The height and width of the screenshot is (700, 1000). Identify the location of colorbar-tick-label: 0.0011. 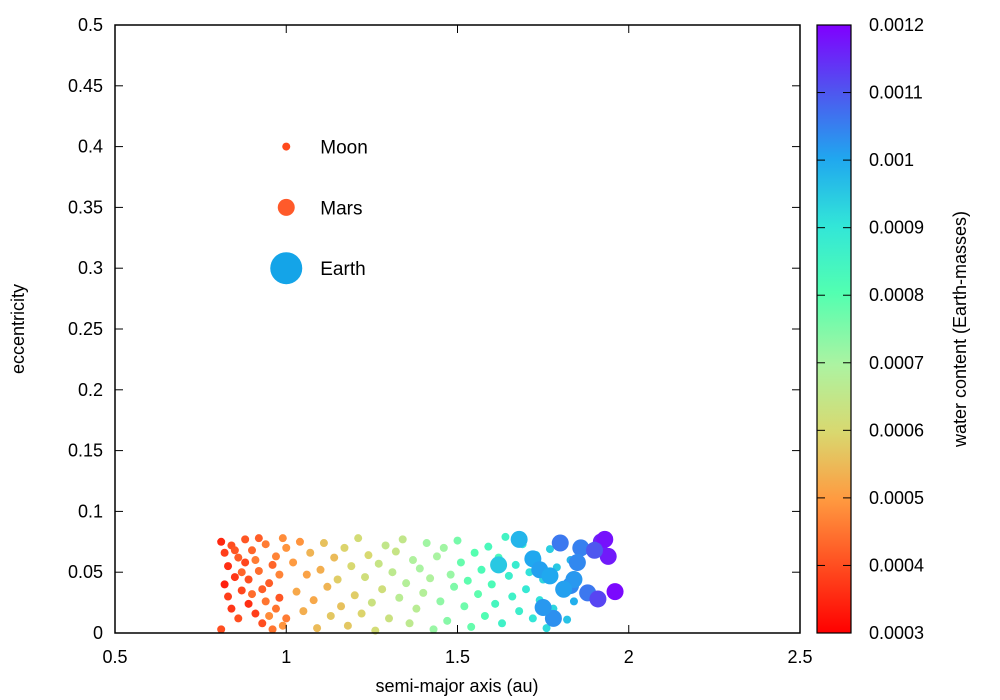
(896, 93).